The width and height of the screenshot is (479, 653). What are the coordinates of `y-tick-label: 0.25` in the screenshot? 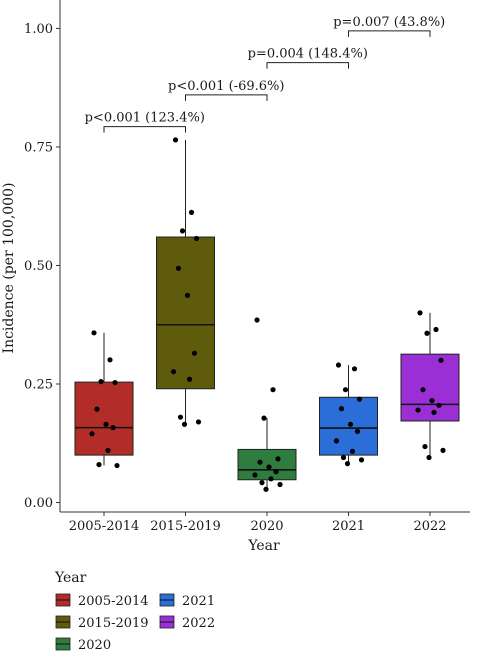 It's located at (38, 385).